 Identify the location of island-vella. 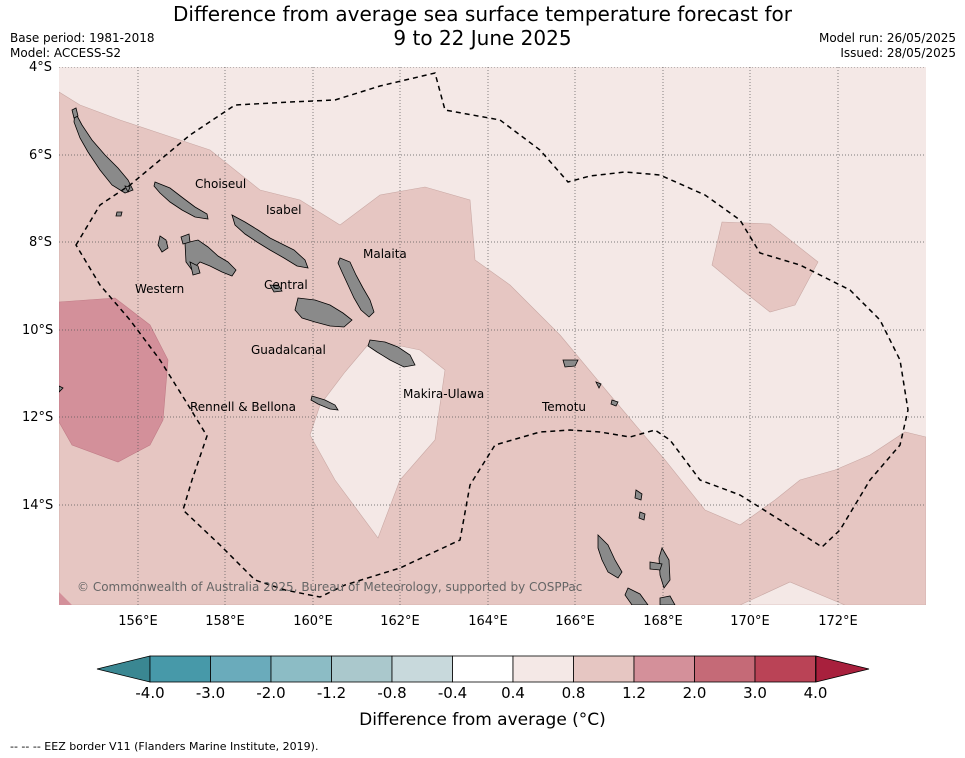
(163, 244).